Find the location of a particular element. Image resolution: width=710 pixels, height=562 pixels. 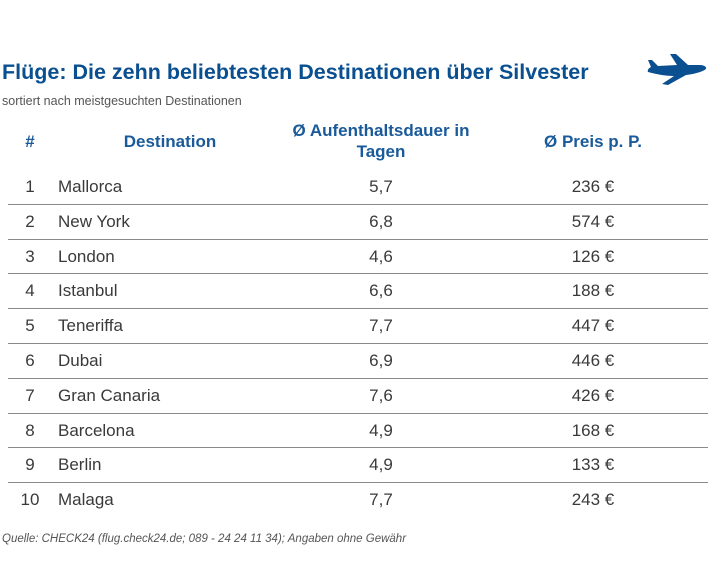

rank-cell: 6 is located at coordinates (30, 360).